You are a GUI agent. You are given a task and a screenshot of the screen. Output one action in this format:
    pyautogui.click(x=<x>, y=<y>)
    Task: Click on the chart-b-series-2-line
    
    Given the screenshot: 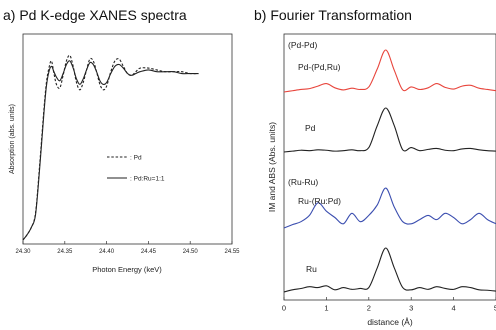 What is the action you would take?
    pyautogui.click(x=389, y=208)
    